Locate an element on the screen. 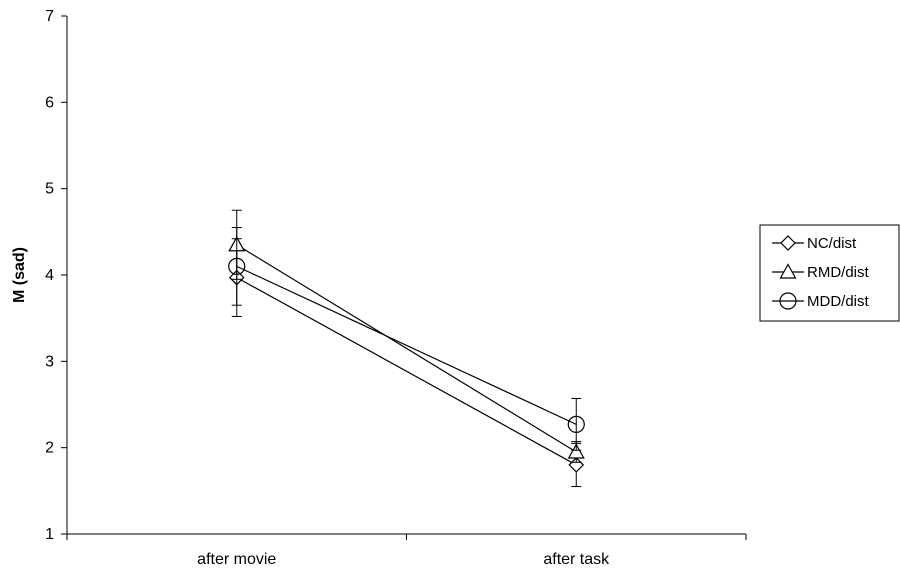 The width and height of the screenshot is (900, 573). y-axis-title: M (sad) is located at coordinates (19, 275).